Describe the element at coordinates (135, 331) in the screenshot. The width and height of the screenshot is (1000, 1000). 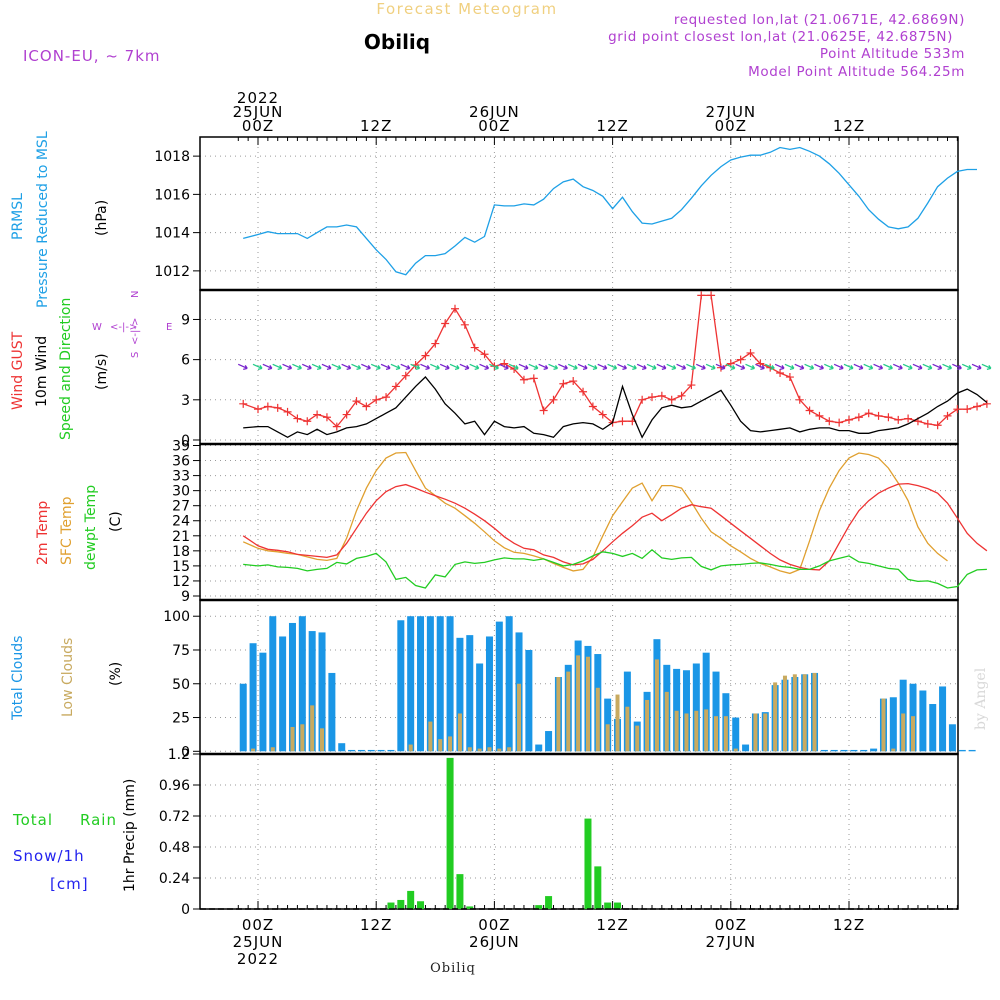
I see `compass-ns-arrow: <-|->` at that location.